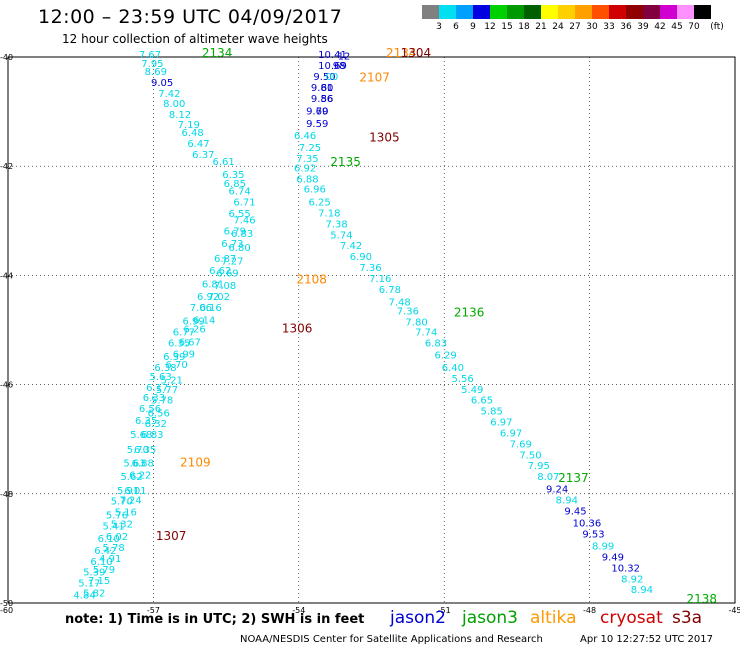 The height and width of the screenshot is (650, 740). What do you see at coordinates (315, 189) in the screenshot?
I see `wave-height-value: 6.96` at bounding box center [315, 189].